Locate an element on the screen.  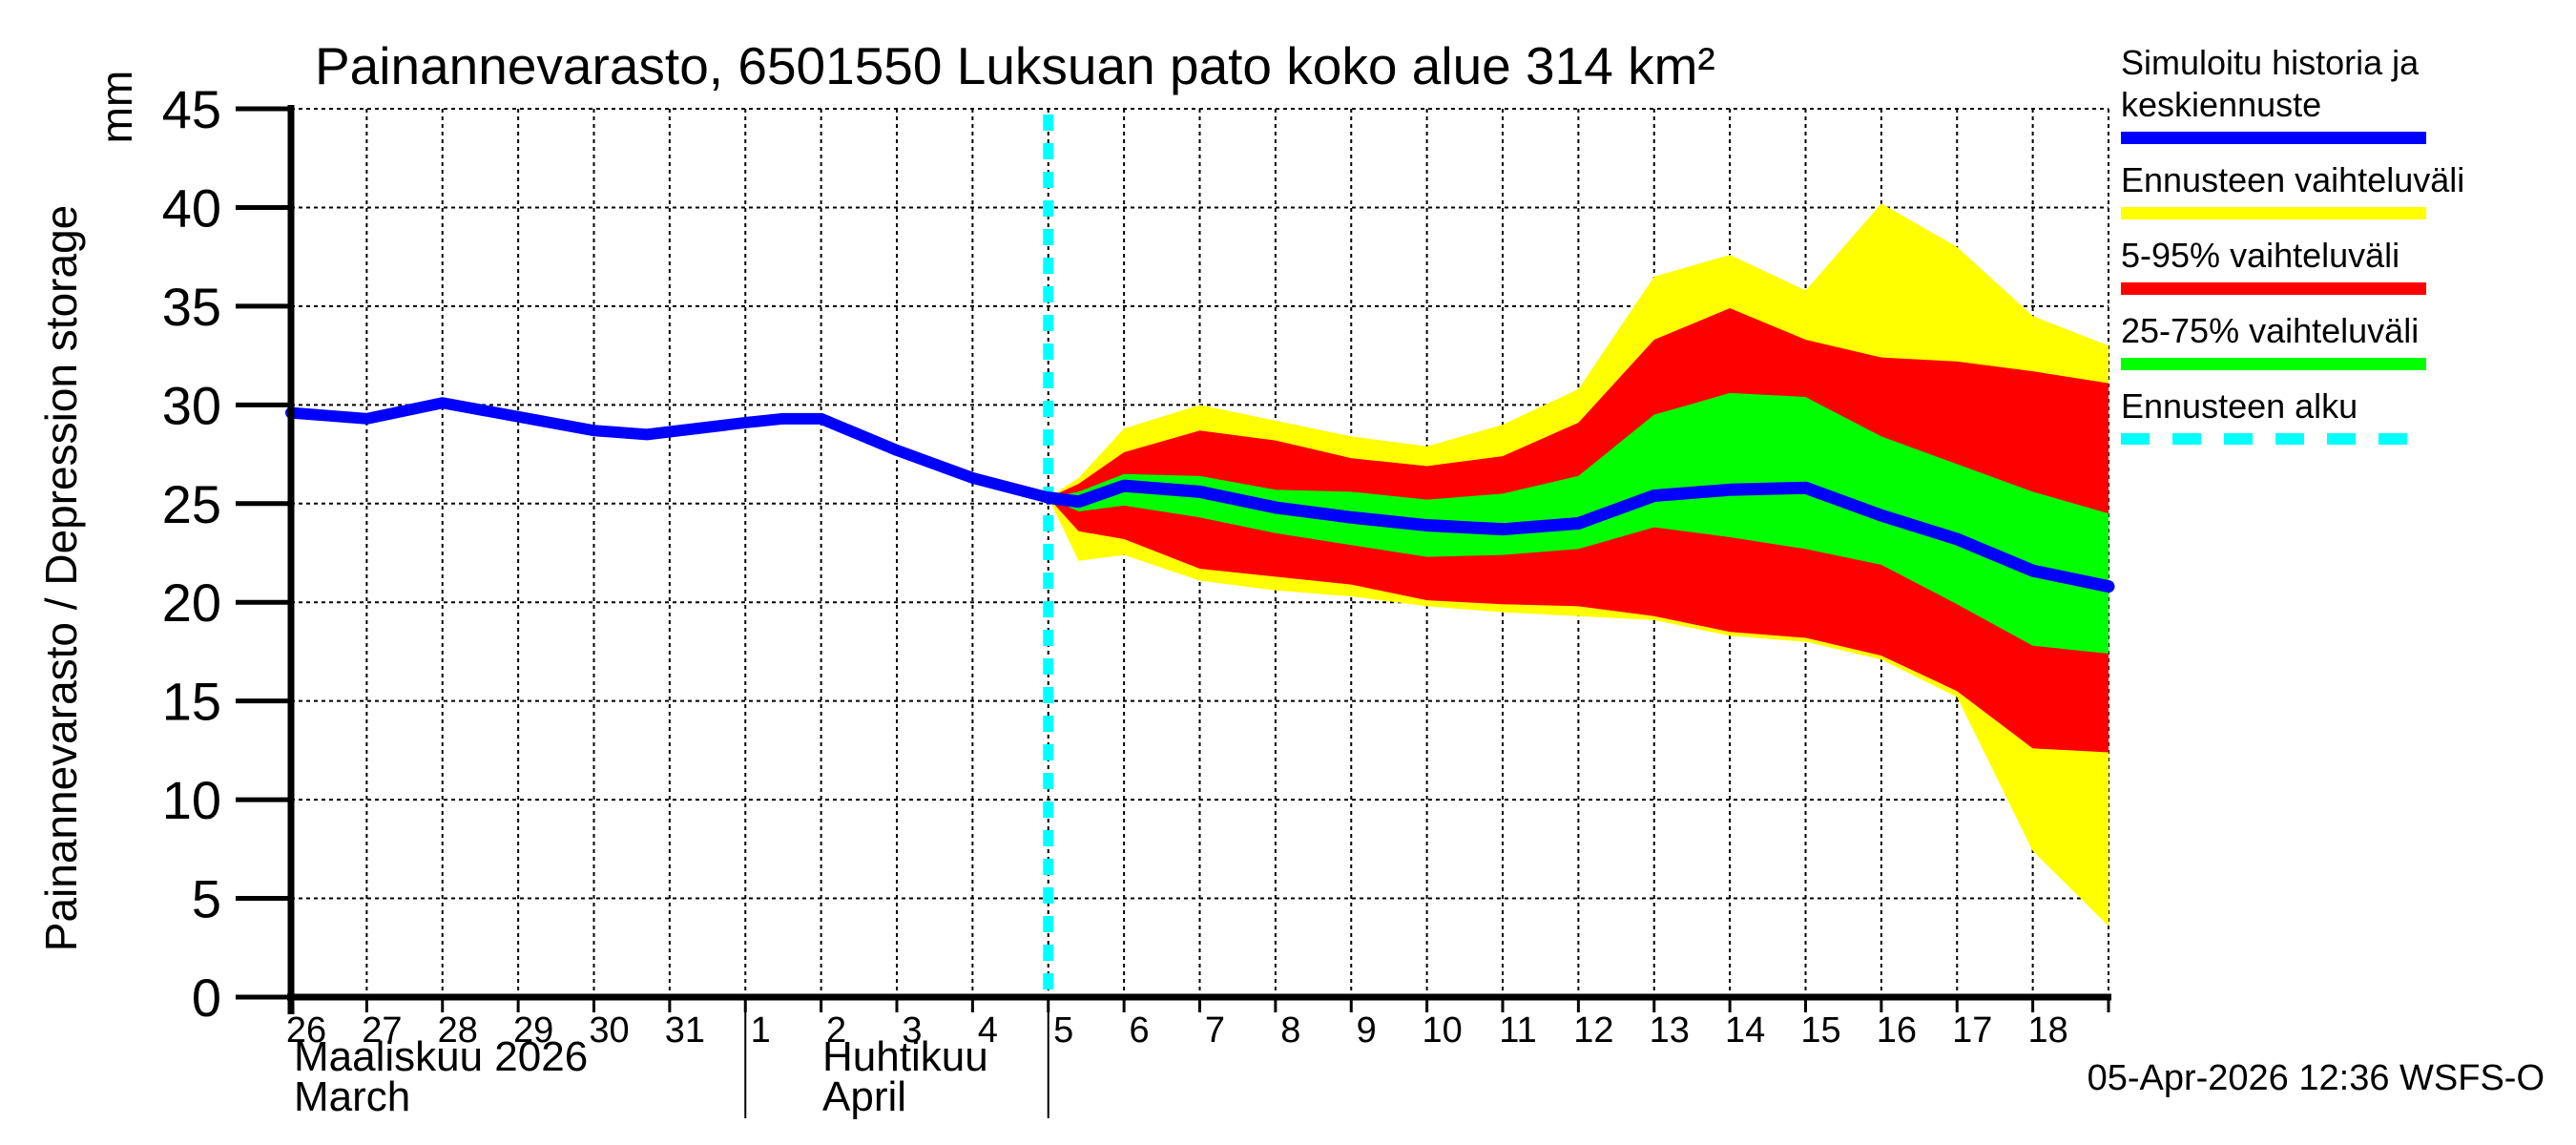
timestamp: 05-Apr-2026 12:36 WSFS-O is located at coordinates (2316, 1078).